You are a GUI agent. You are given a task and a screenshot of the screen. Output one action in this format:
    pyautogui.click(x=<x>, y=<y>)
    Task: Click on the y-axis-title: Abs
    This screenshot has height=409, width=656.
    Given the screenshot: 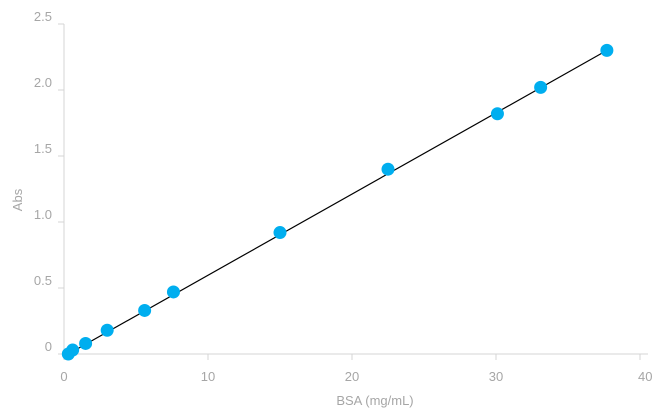 What is the action you would take?
    pyautogui.click(x=17, y=199)
    